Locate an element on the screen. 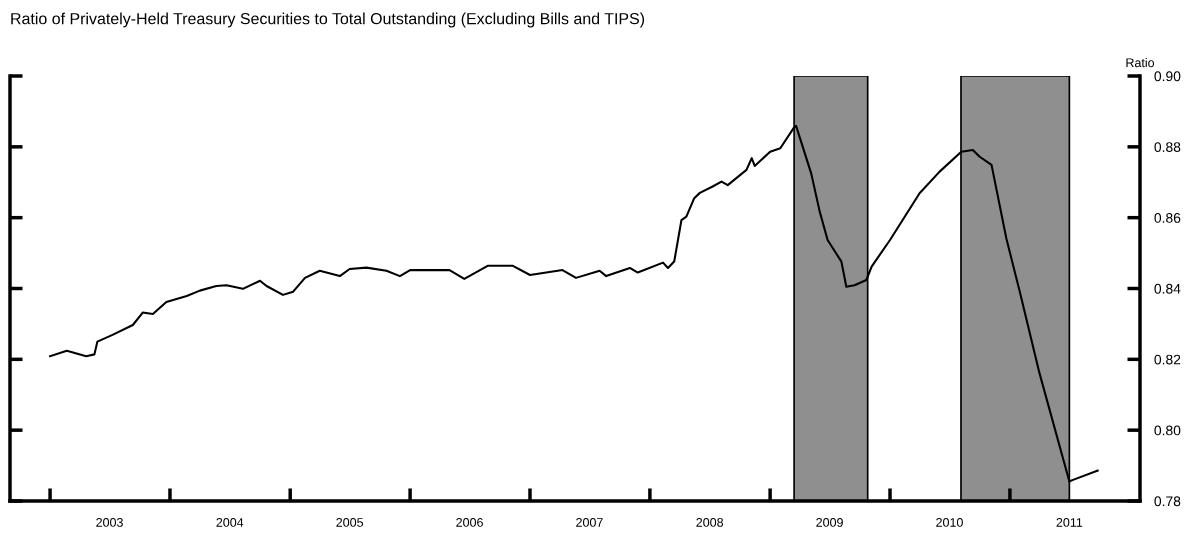 The image size is (1198, 533). x-tick-label: 2003 is located at coordinates (109, 522).